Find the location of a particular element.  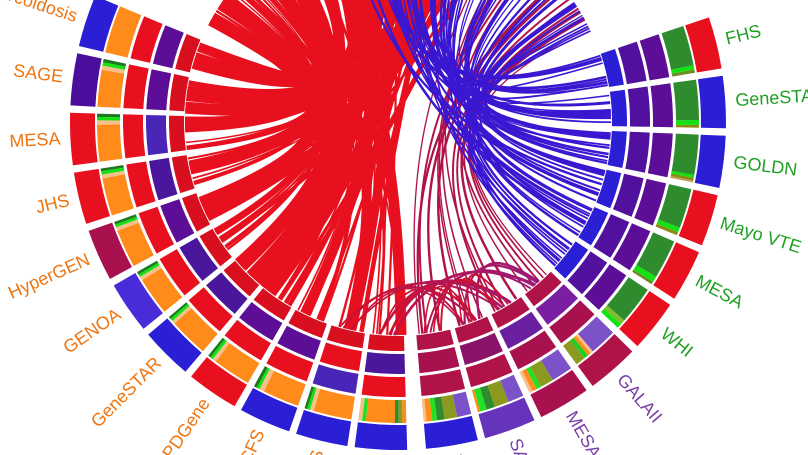

sector-whi_b-t2-seg4 is located at coordinates (449, 407).